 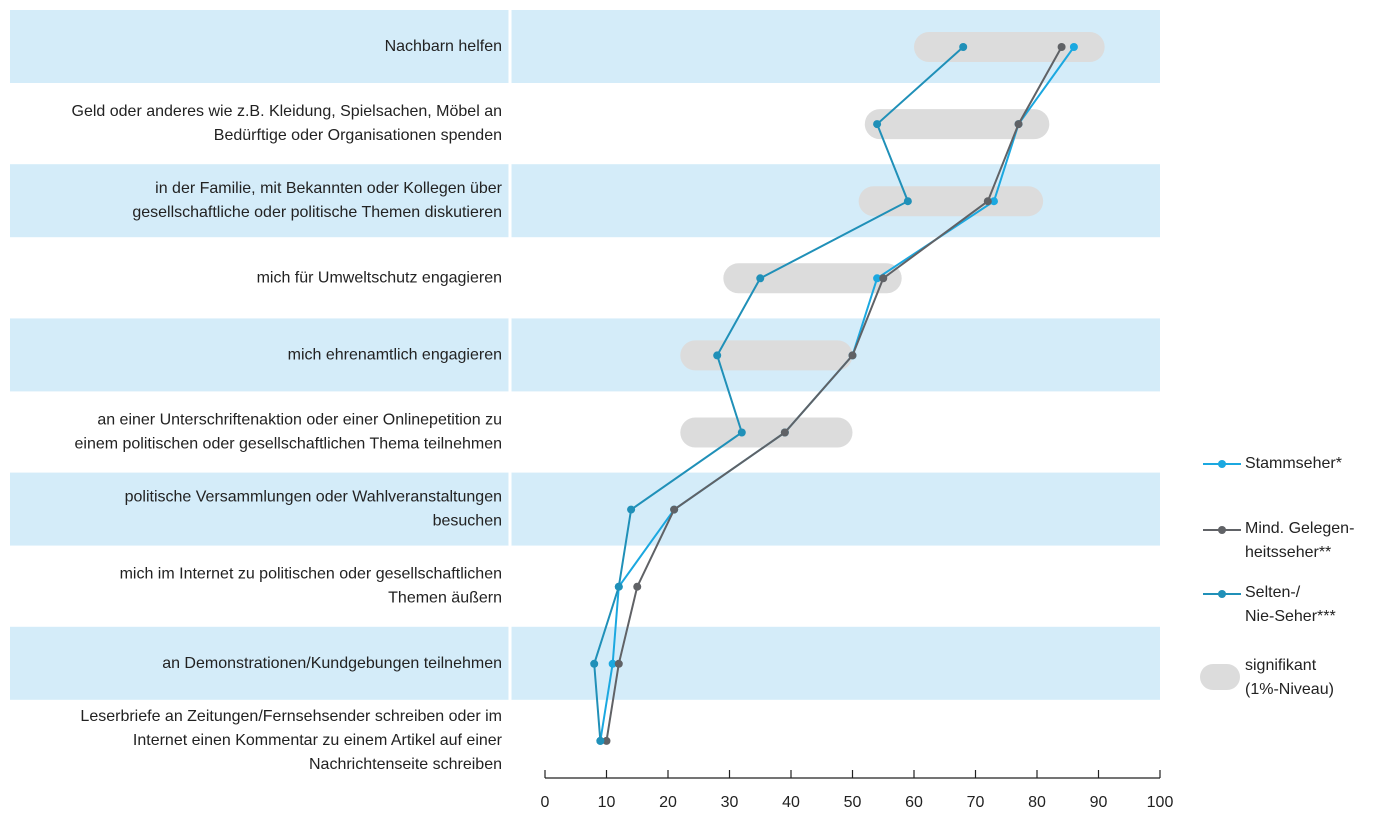 What do you see at coordinates (1299, 540) in the screenshot?
I see `legend-label: Mind. Gelegen-heitsseher**` at bounding box center [1299, 540].